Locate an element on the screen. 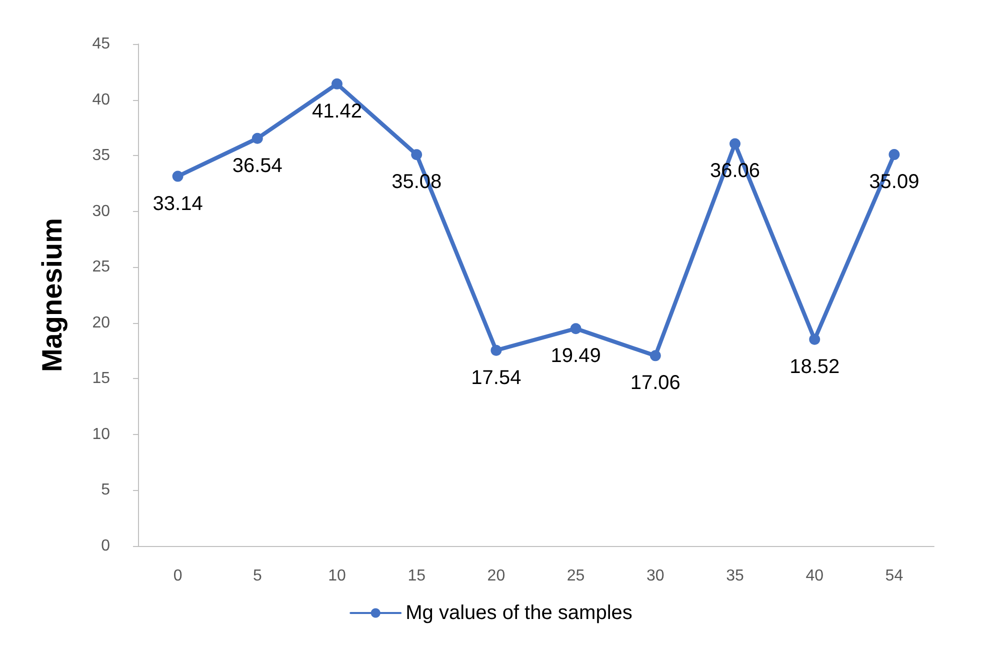  x-tick-label: 35 is located at coordinates (735, 576).